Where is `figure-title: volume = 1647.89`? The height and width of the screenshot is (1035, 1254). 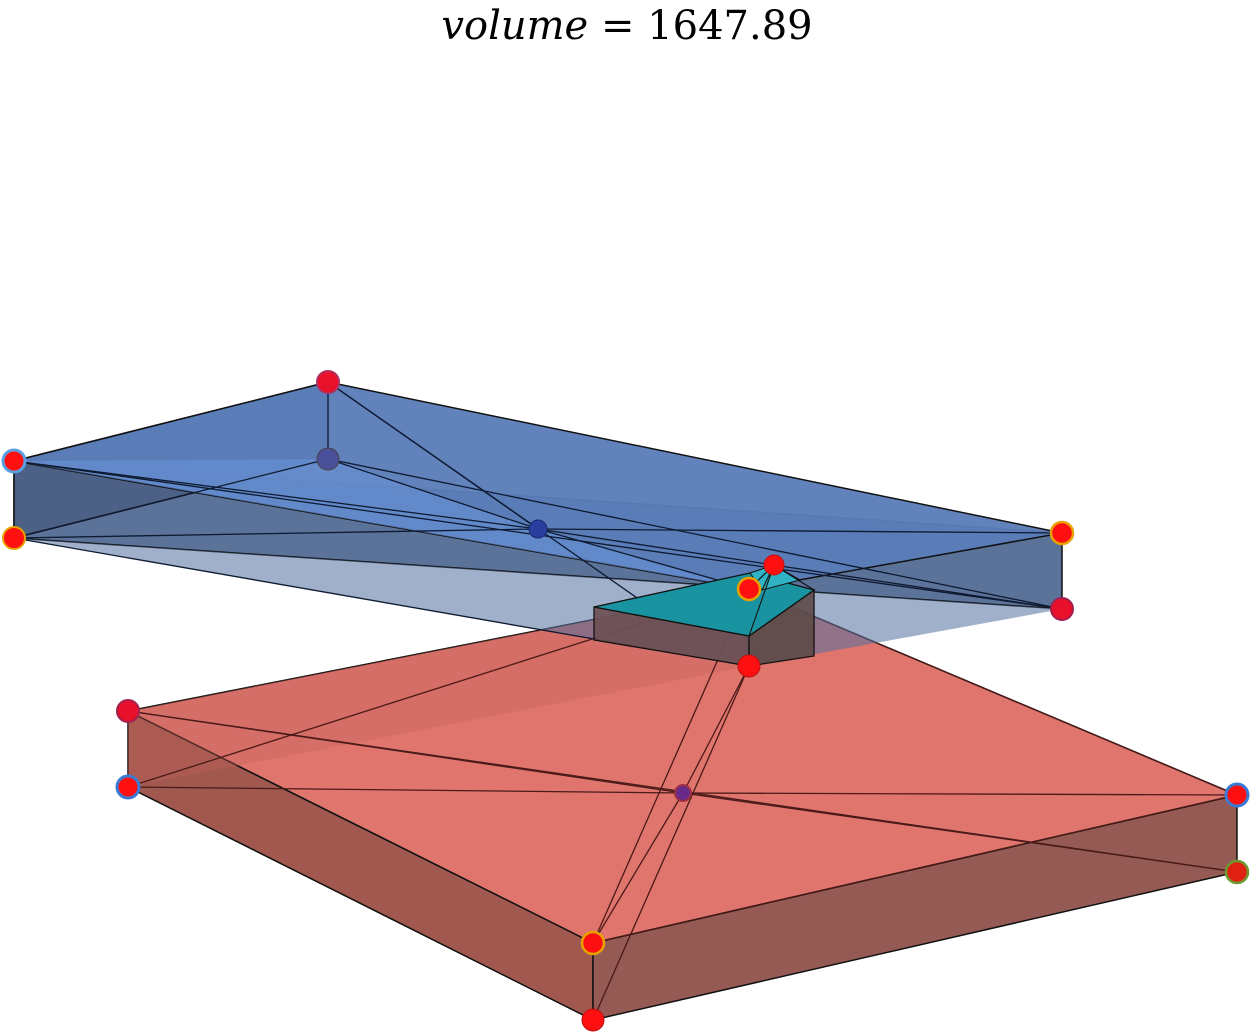
figure-title: volume = 1647.89 is located at coordinates (627, 30).